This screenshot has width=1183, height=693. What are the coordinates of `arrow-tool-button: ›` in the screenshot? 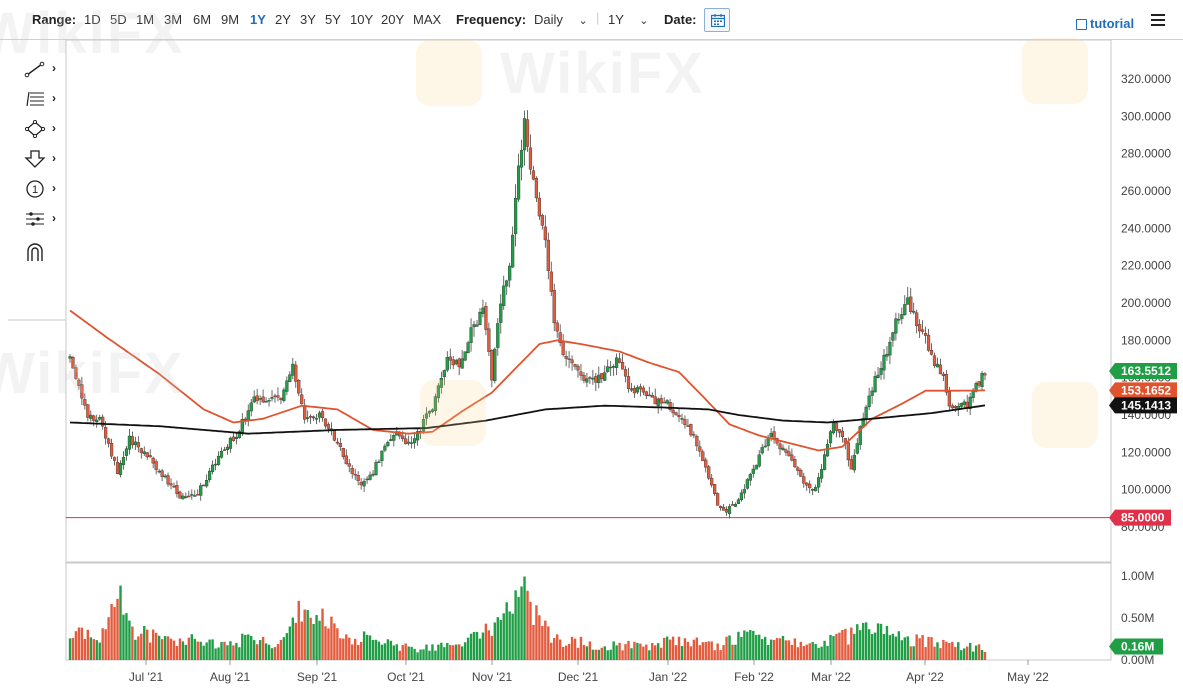 It's located at (43, 159).